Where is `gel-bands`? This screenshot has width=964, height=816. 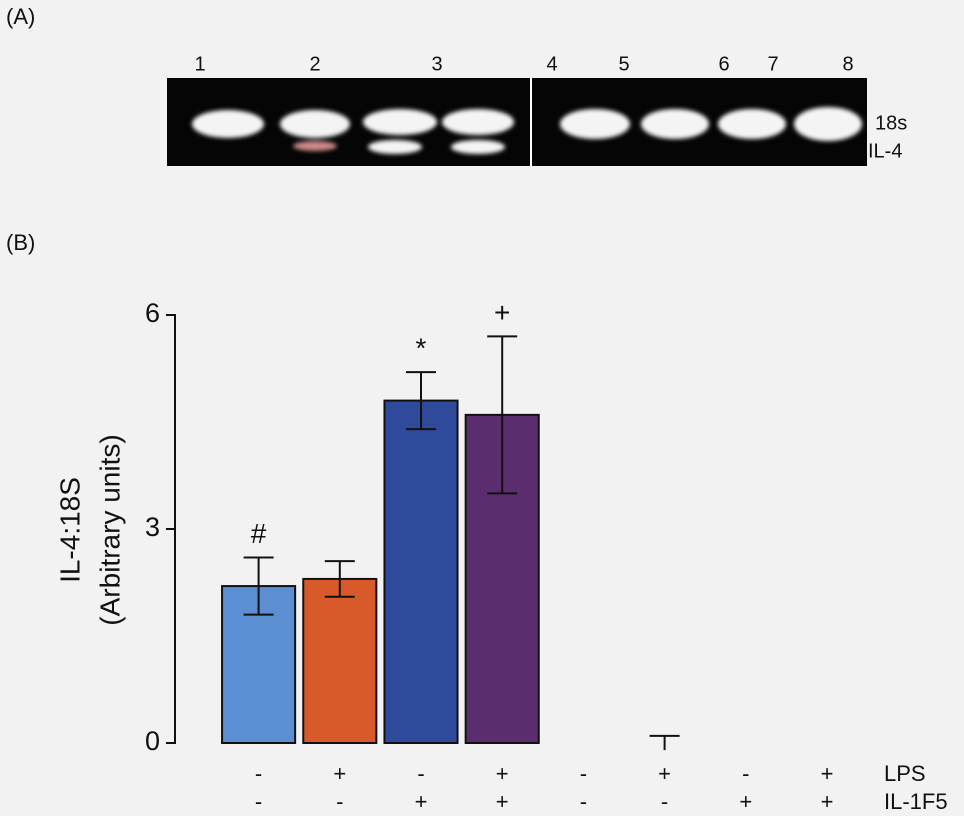 gel-bands is located at coordinates (527, 130).